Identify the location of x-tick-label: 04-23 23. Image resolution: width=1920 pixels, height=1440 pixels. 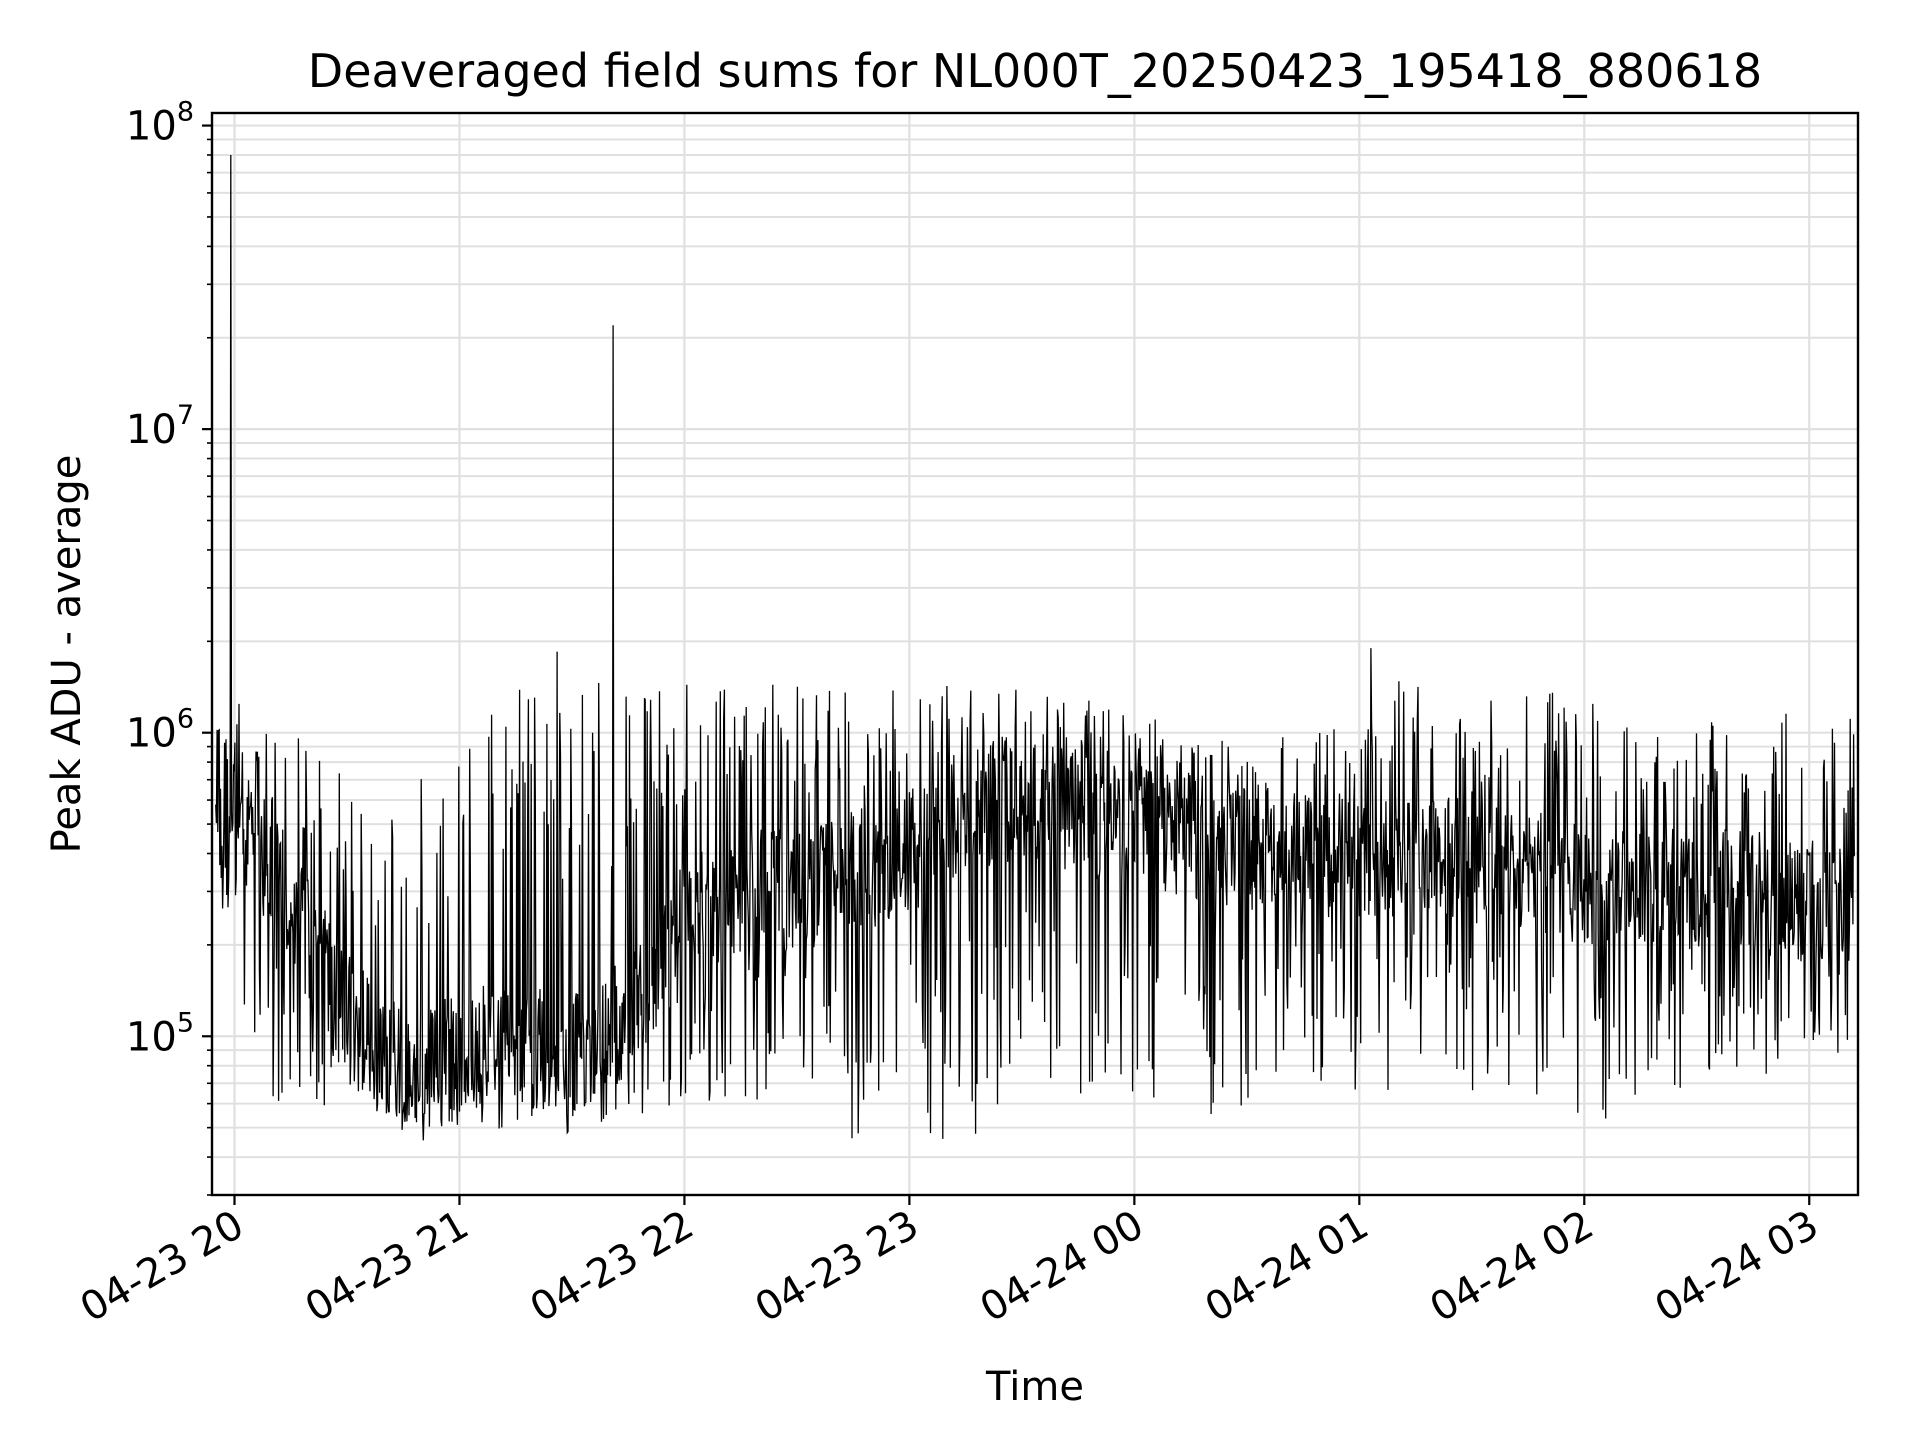
(837, 1267).